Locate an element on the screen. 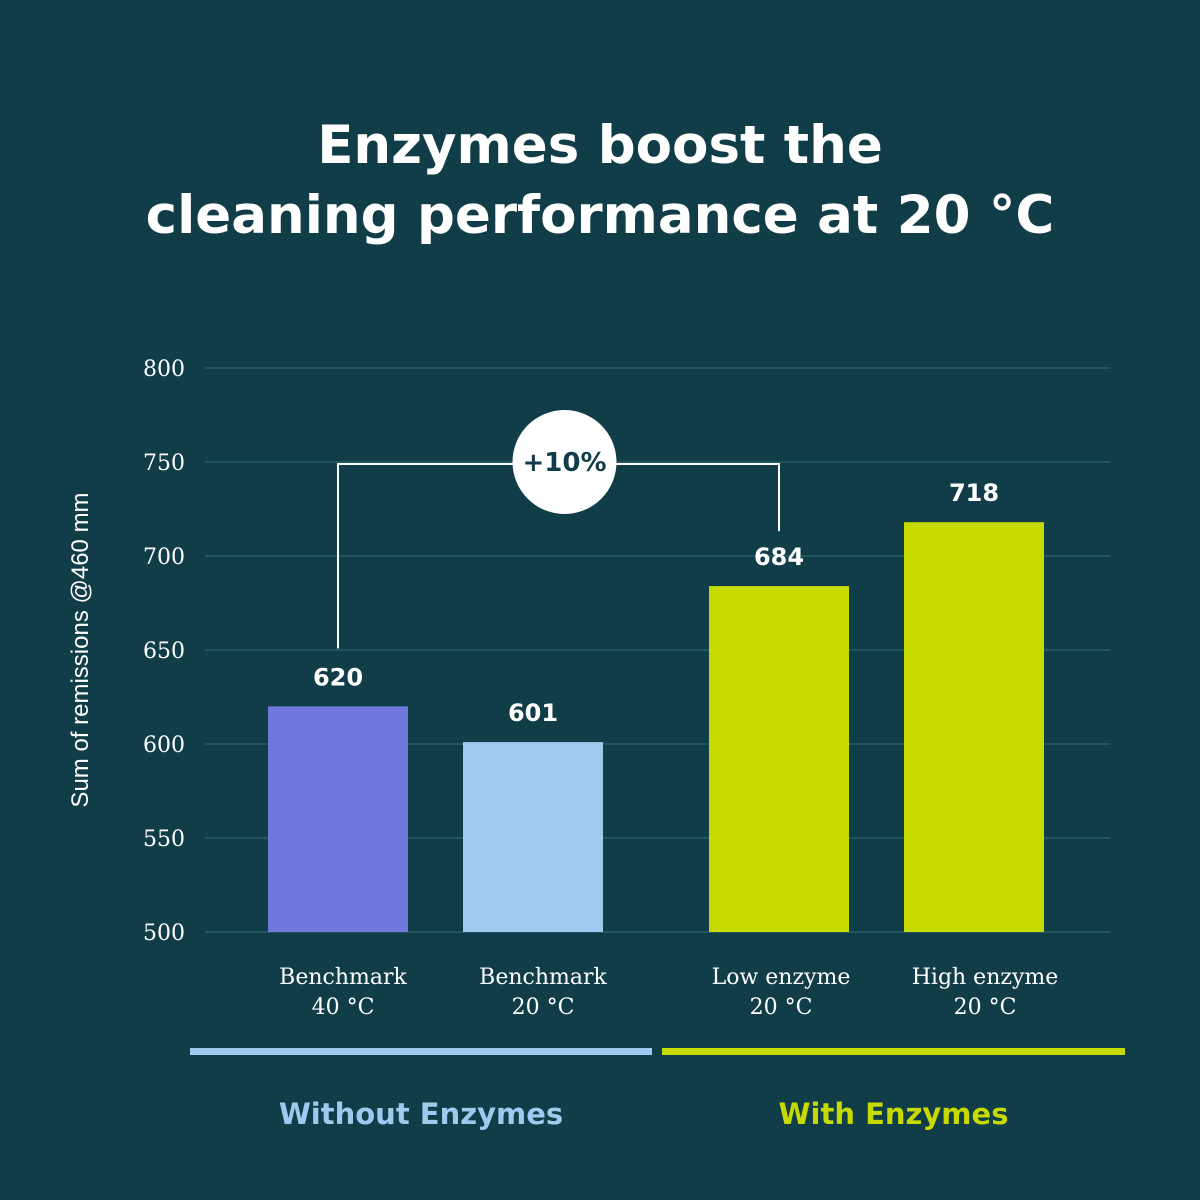 The height and width of the screenshot is (1200, 1200). y-tick-label: 650 is located at coordinates (164, 651).